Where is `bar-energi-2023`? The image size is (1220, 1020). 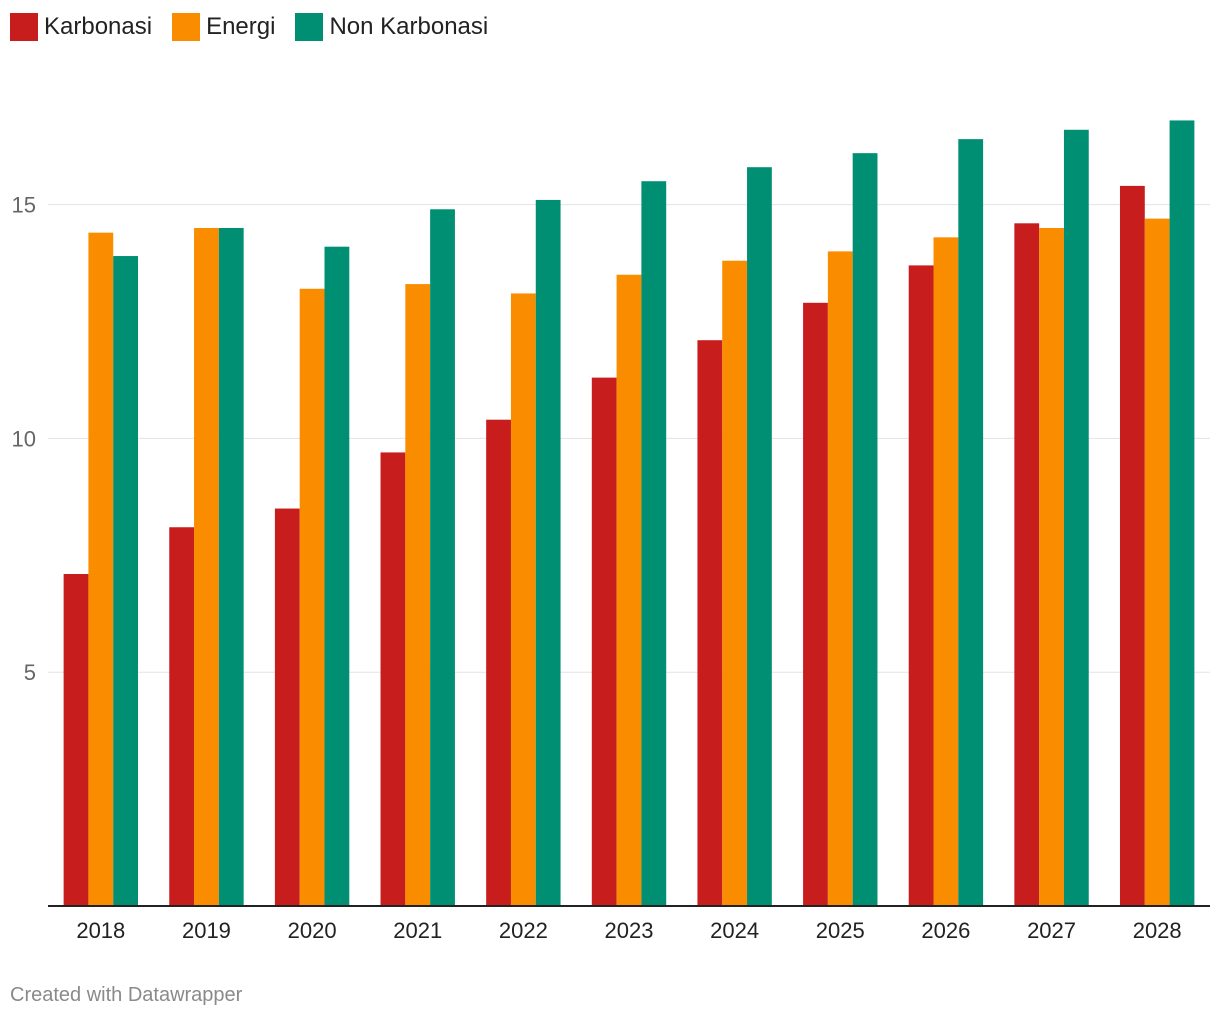 bar-energi-2023 is located at coordinates (629, 590).